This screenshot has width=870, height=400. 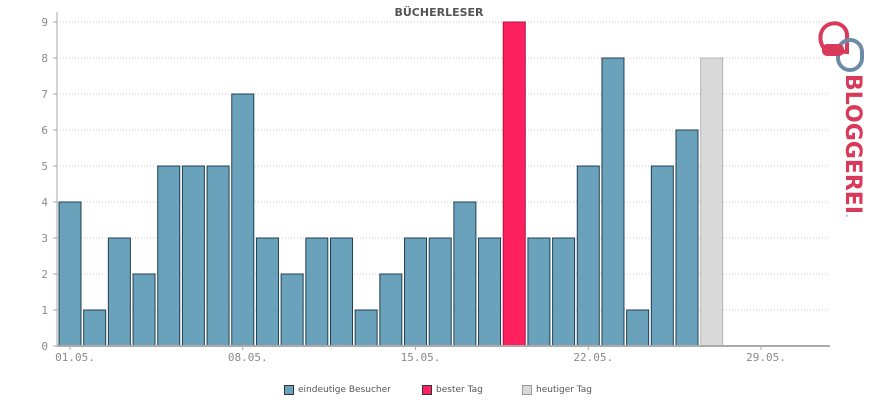 What do you see at coordinates (852, 146) in the screenshot?
I see `logo-text: BLOGGEREI.DE` at bounding box center [852, 146].